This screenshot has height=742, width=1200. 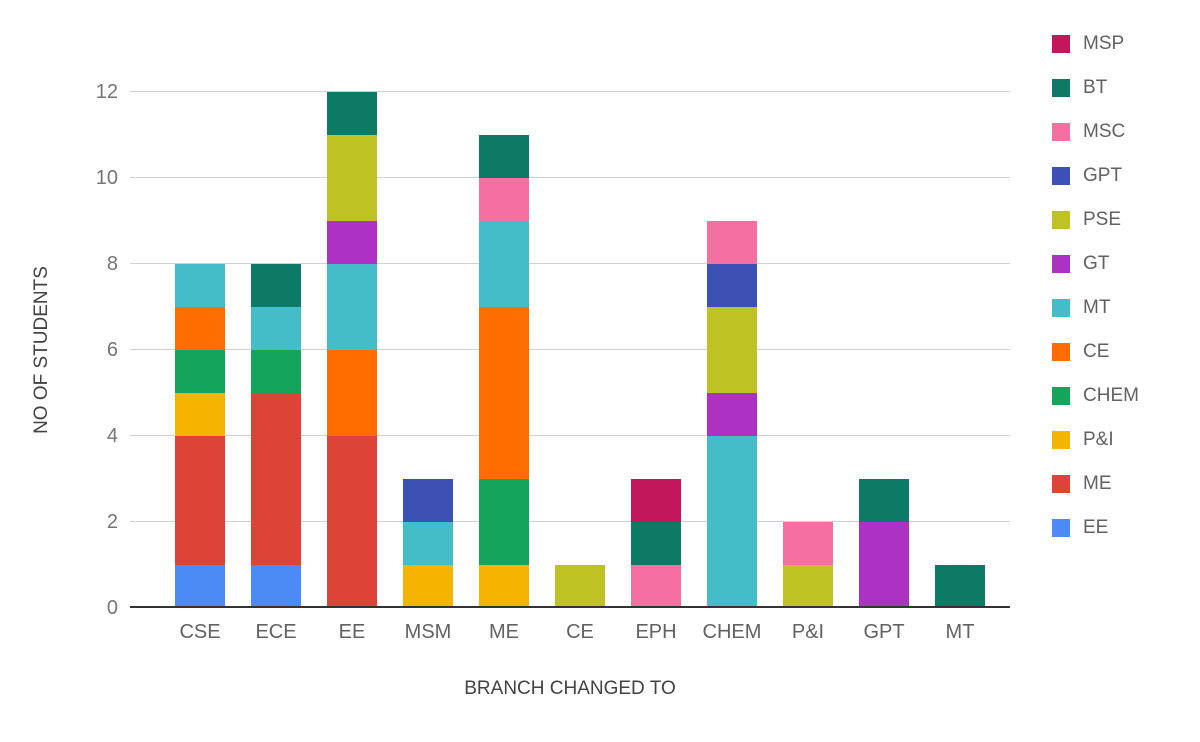 I want to click on legend-item-mt: MT, so click(x=1095, y=308).